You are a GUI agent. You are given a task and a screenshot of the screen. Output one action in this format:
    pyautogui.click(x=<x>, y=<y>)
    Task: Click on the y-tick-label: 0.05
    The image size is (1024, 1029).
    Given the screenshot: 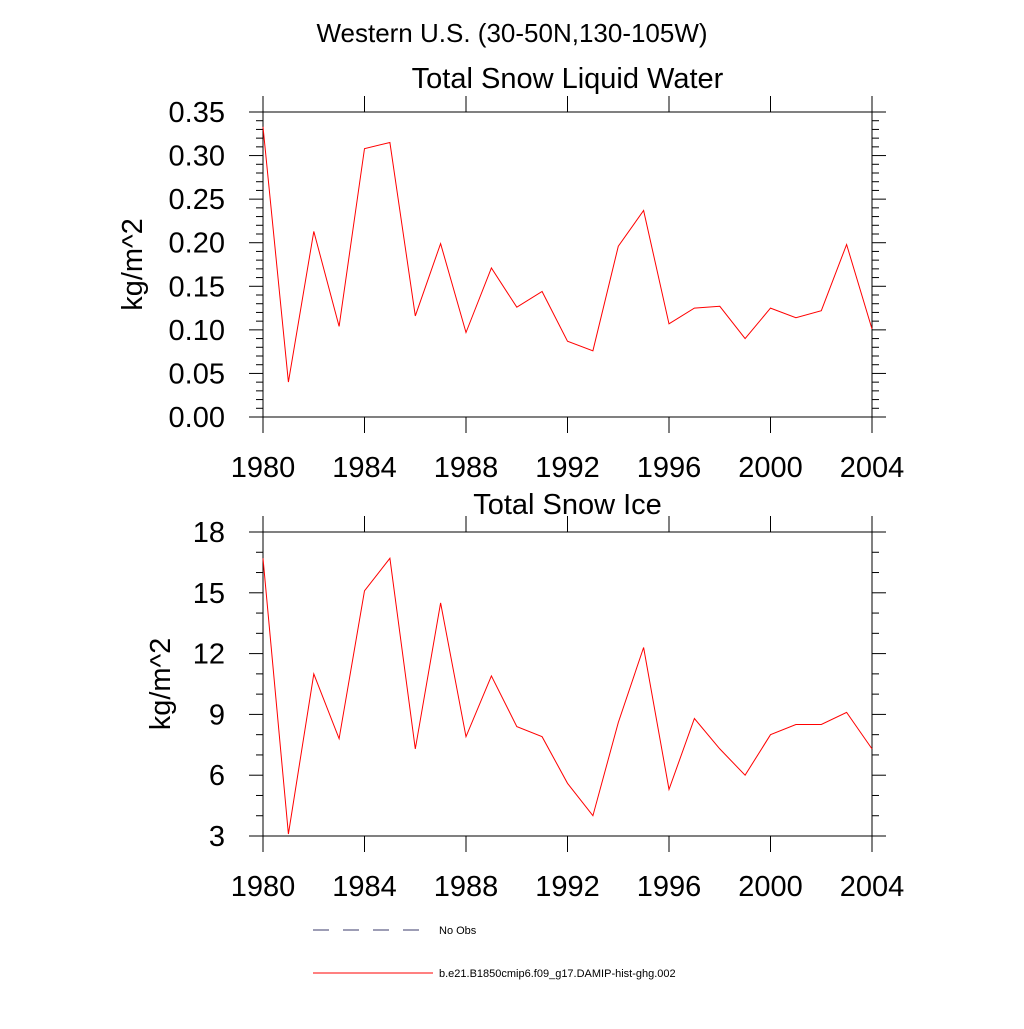 What is the action you would take?
    pyautogui.click(x=197, y=374)
    